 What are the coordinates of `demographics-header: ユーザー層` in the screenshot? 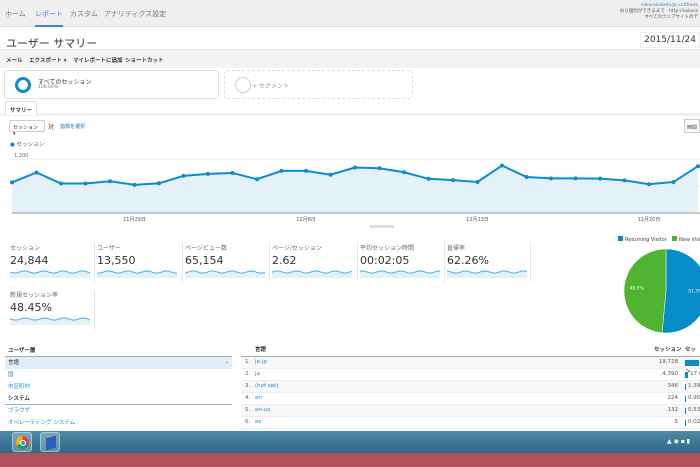 It's located at (118, 351).